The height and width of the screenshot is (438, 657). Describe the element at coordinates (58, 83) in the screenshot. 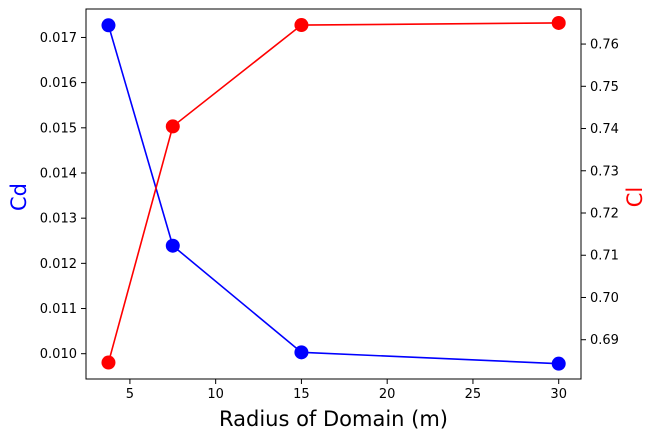

I see `y-left-tick-label: 0.016` at that location.